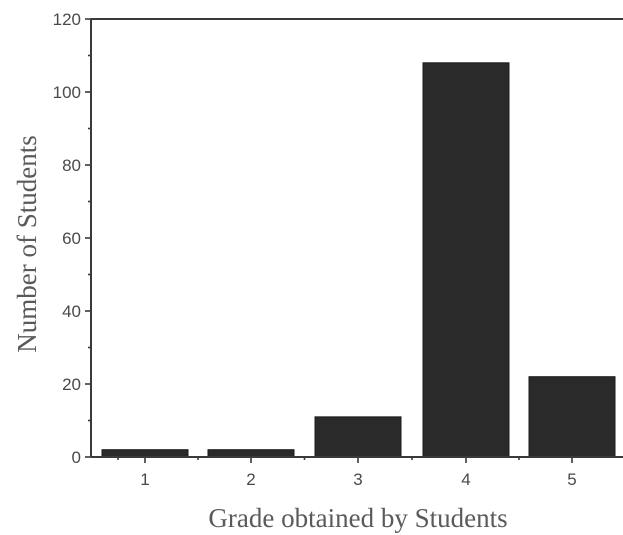 This screenshot has height=535, width=623. Describe the element at coordinates (465, 479) in the screenshot. I see `x-tick-label: 4` at that location.